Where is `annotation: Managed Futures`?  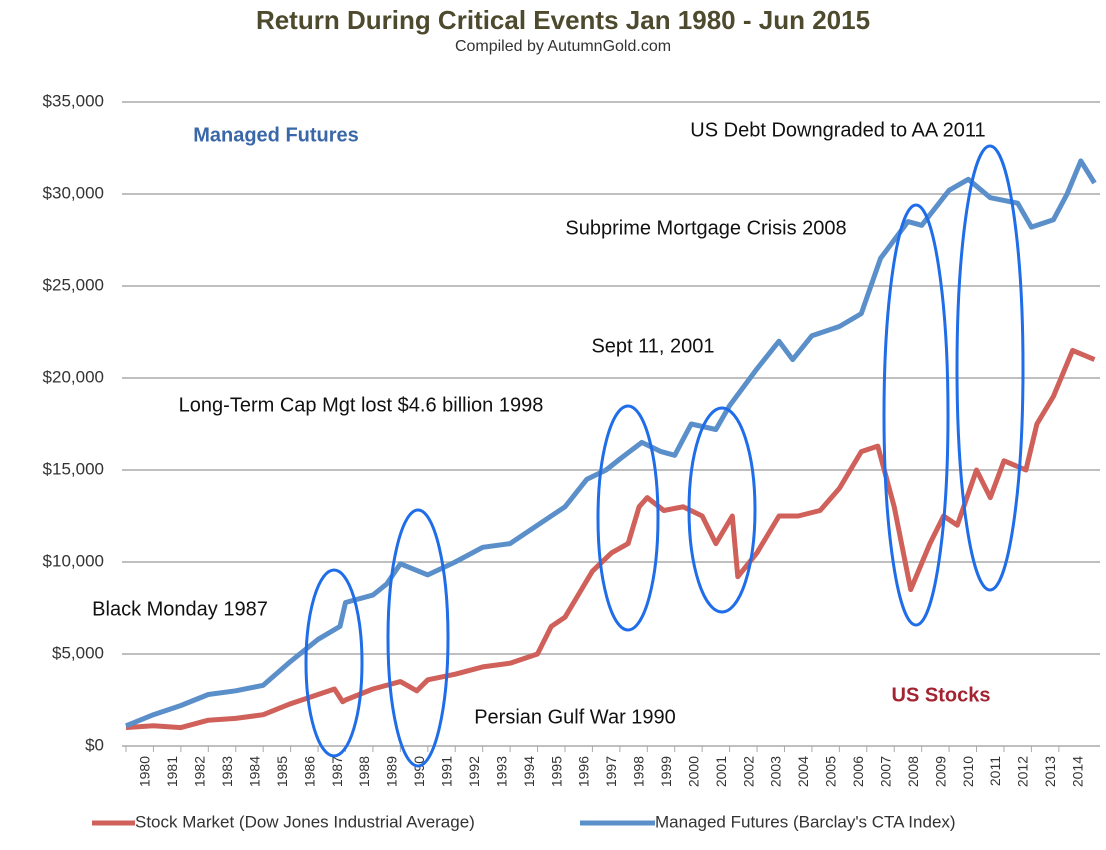 annotation: Managed Futures is located at coordinates (276, 135).